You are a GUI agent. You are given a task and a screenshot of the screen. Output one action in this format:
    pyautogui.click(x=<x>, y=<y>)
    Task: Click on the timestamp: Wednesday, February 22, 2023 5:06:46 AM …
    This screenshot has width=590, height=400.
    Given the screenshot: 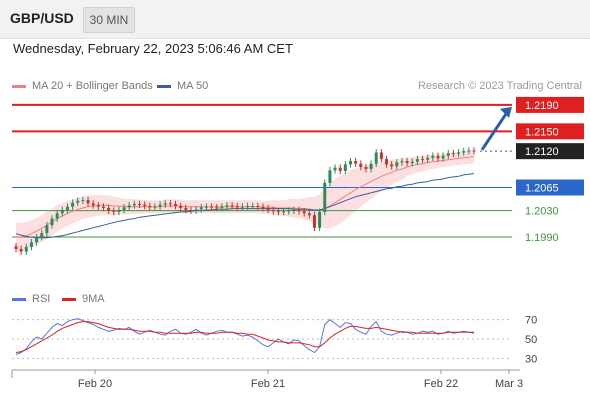 What is the action you would take?
    pyautogui.click(x=153, y=48)
    